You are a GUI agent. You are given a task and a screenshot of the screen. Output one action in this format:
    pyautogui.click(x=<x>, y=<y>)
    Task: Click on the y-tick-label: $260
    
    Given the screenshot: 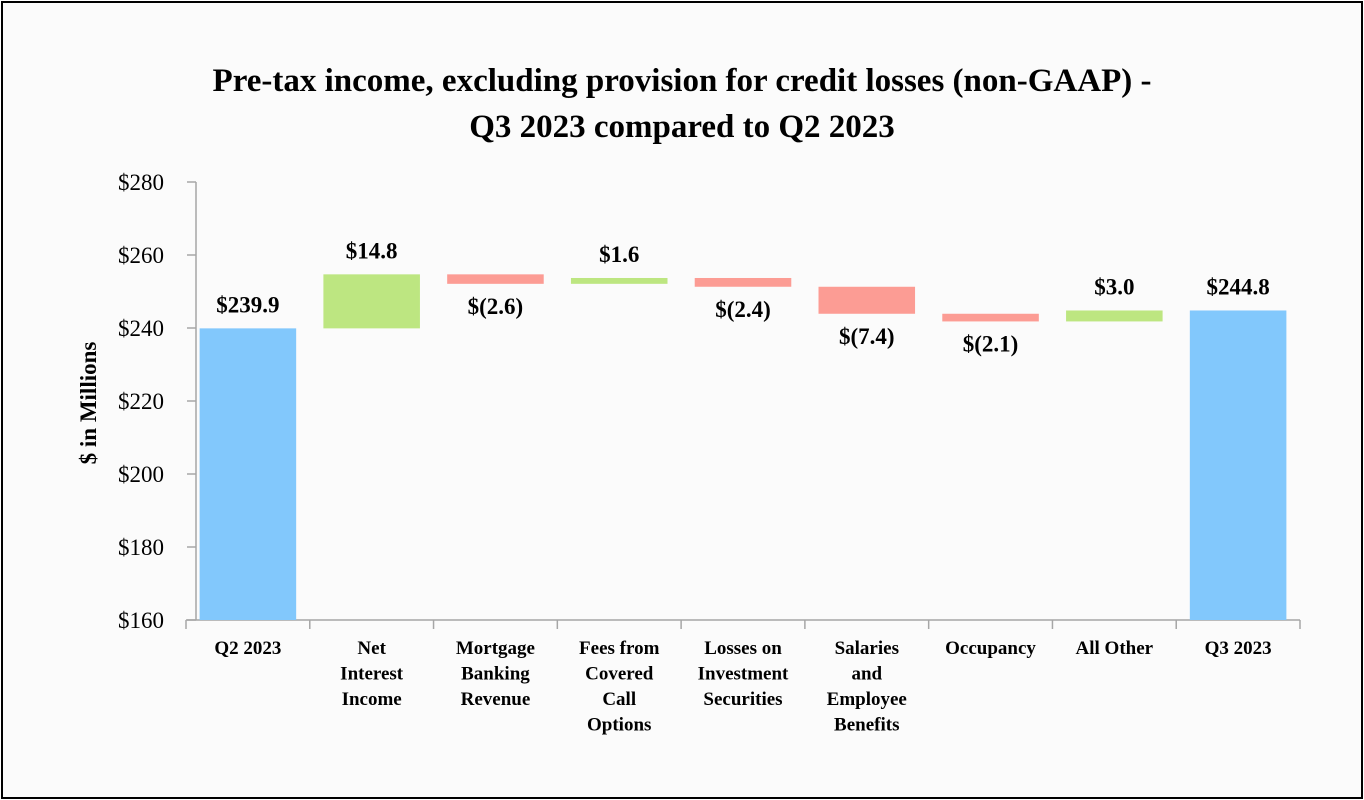 What is the action you would take?
    pyautogui.click(x=141, y=255)
    